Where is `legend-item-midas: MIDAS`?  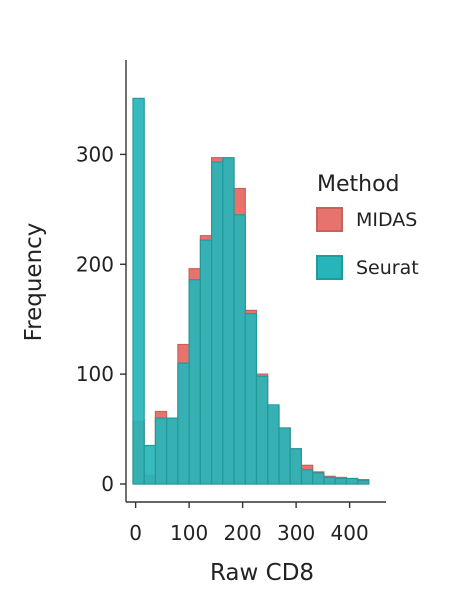 legend-item-midas: MIDAS is located at coordinates (366, 219).